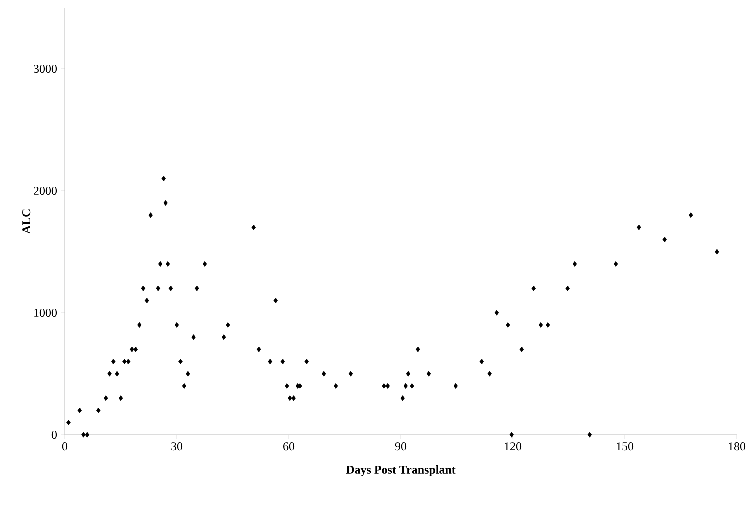  Describe the element at coordinates (289, 446) in the screenshot. I see `x-tick-label: 60` at that location.